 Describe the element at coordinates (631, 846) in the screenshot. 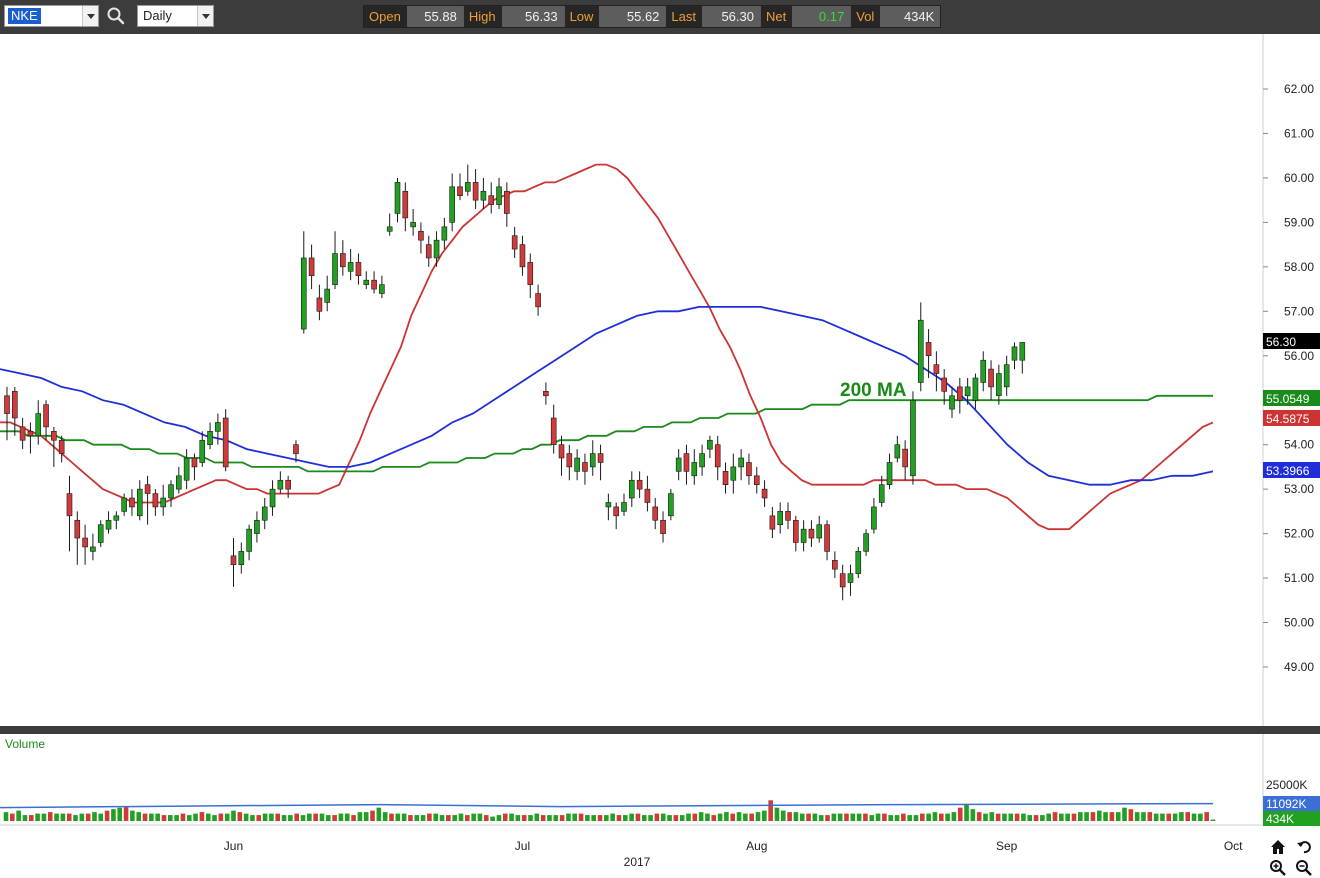

I see `time-axis: JunJulAugSepOctNov 2017` at that location.